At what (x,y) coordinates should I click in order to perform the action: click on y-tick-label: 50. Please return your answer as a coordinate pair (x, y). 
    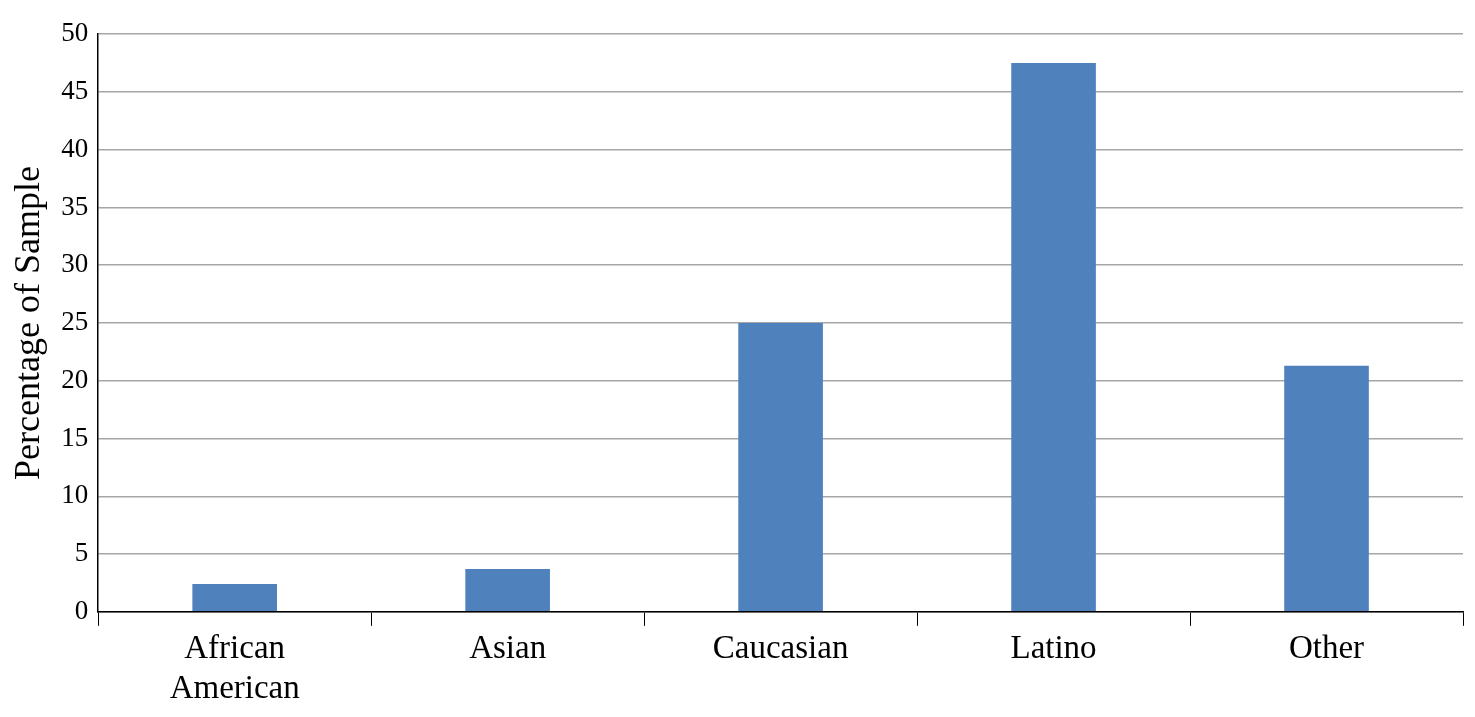
    Looking at the image, I should click on (75, 32).